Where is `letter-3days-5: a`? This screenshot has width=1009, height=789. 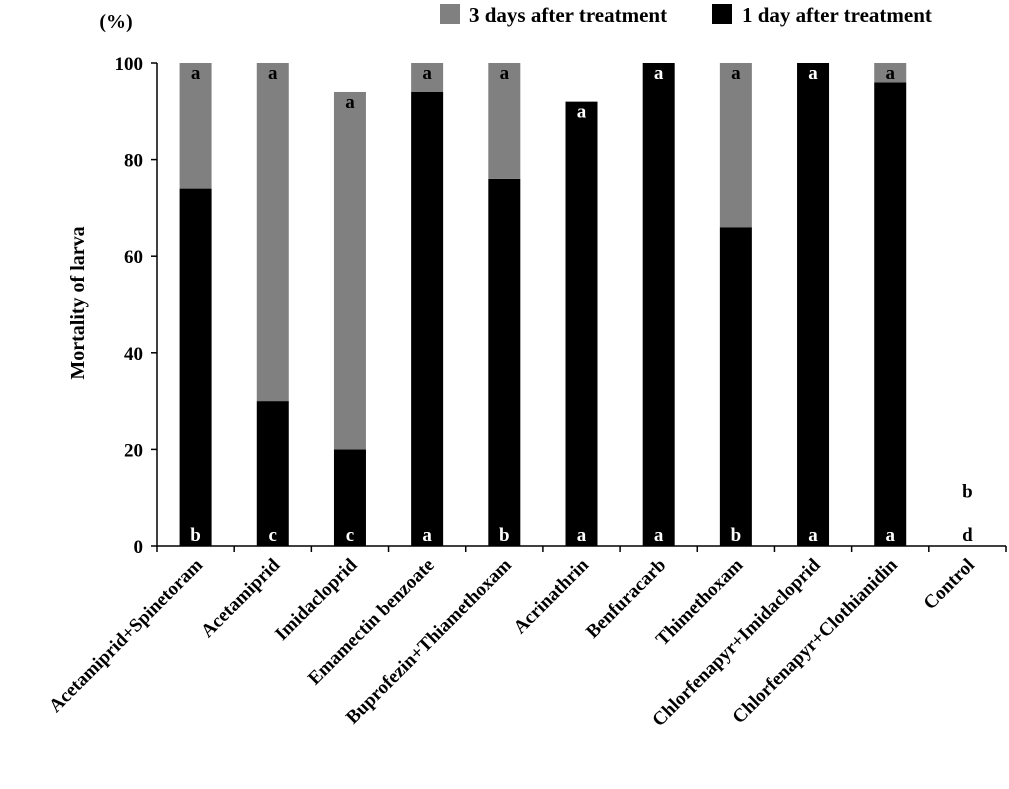 letter-3days-5: a is located at coordinates (582, 112).